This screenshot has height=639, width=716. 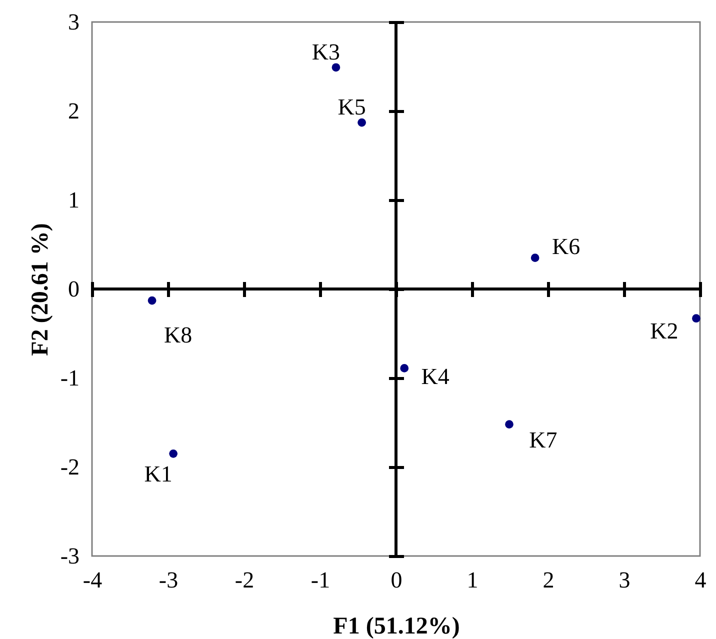 What do you see at coordinates (396, 580) in the screenshot?
I see `x-tick-label: 0` at bounding box center [396, 580].